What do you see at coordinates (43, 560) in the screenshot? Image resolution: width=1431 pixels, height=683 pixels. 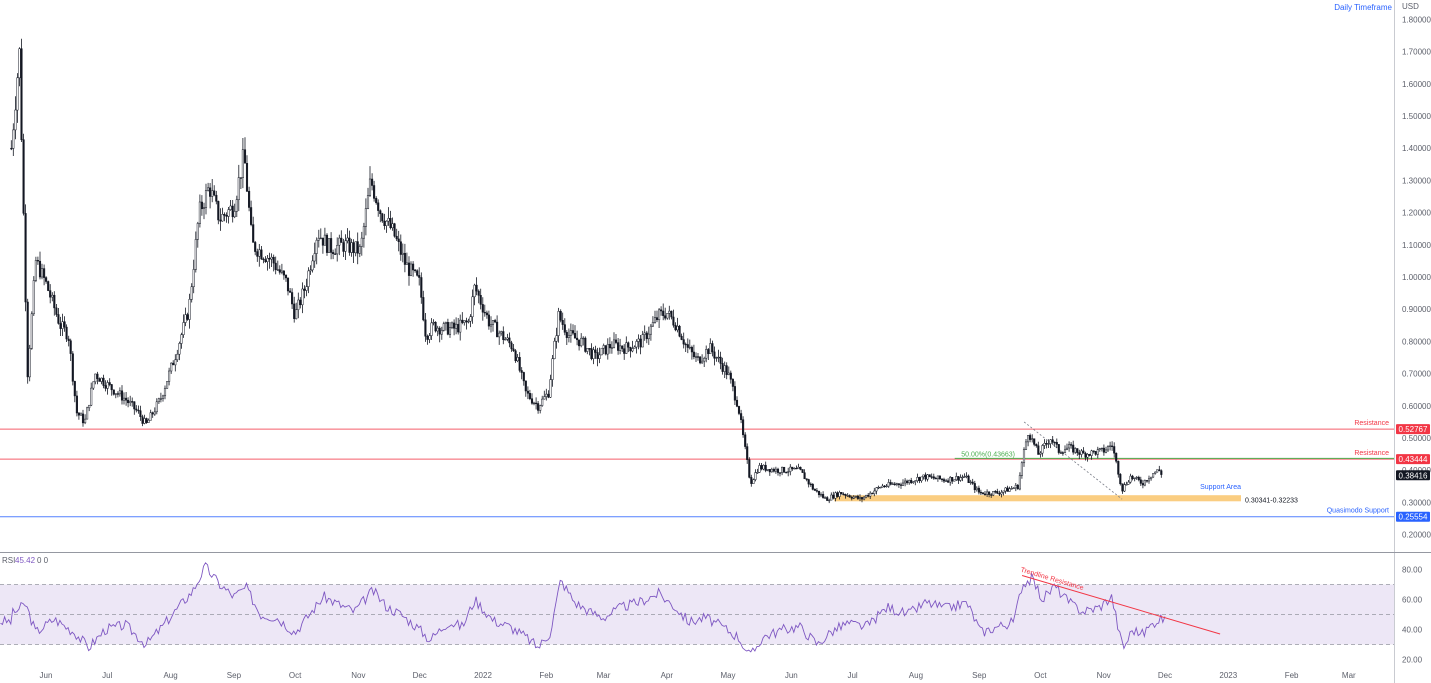 I see `rsi-extra: 0 0` at bounding box center [43, 560].